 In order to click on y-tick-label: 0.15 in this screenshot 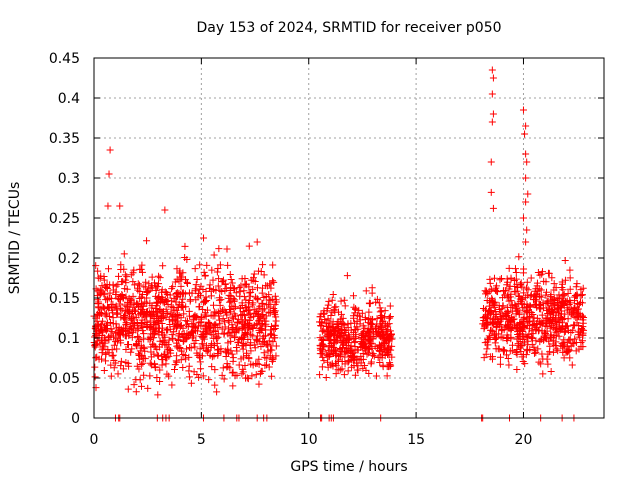, I will do `click(64, 299)`.